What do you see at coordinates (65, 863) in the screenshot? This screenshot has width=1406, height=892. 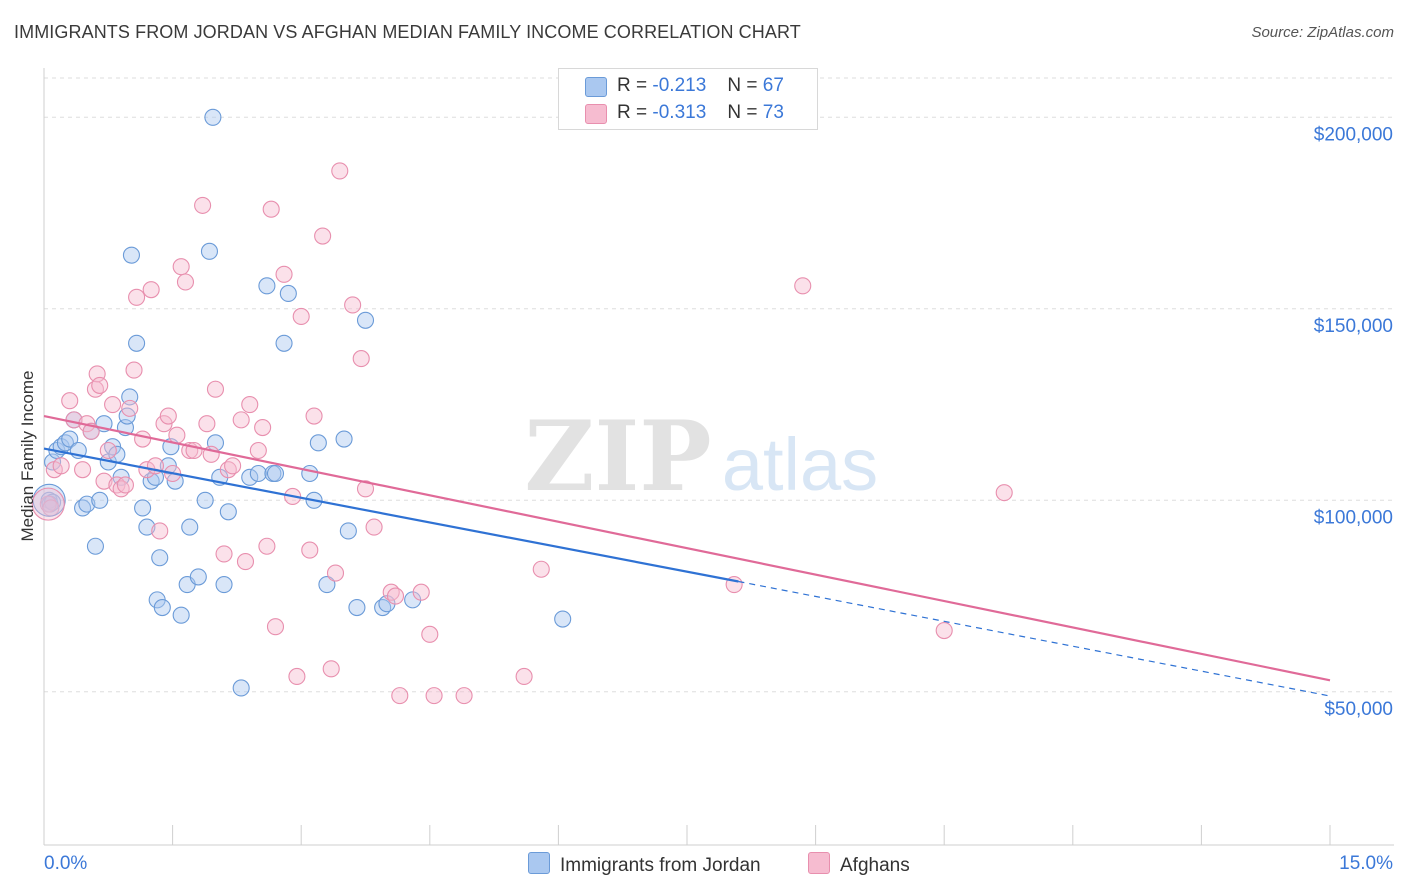 I see `x-tick-label: 0.0%` at bounding box center [65, 863].